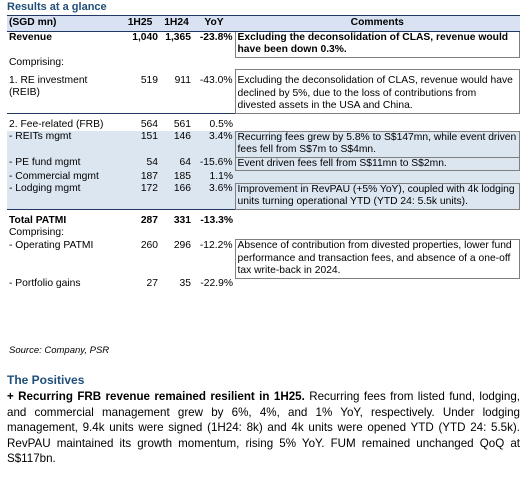 The width and height of the screenshot is (527, 489). Describe the element at coordinates (149, 245) in the screenshot. I see `value-1h25: 260` at that location.